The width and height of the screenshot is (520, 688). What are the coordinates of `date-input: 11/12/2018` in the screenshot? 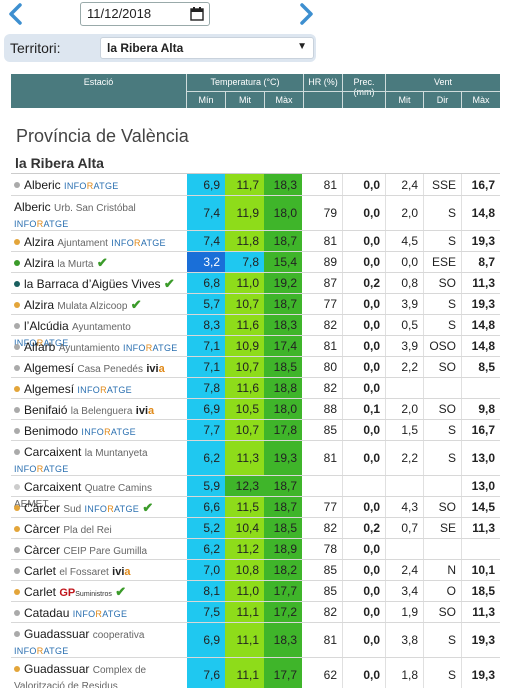 It's located at (145, 14).